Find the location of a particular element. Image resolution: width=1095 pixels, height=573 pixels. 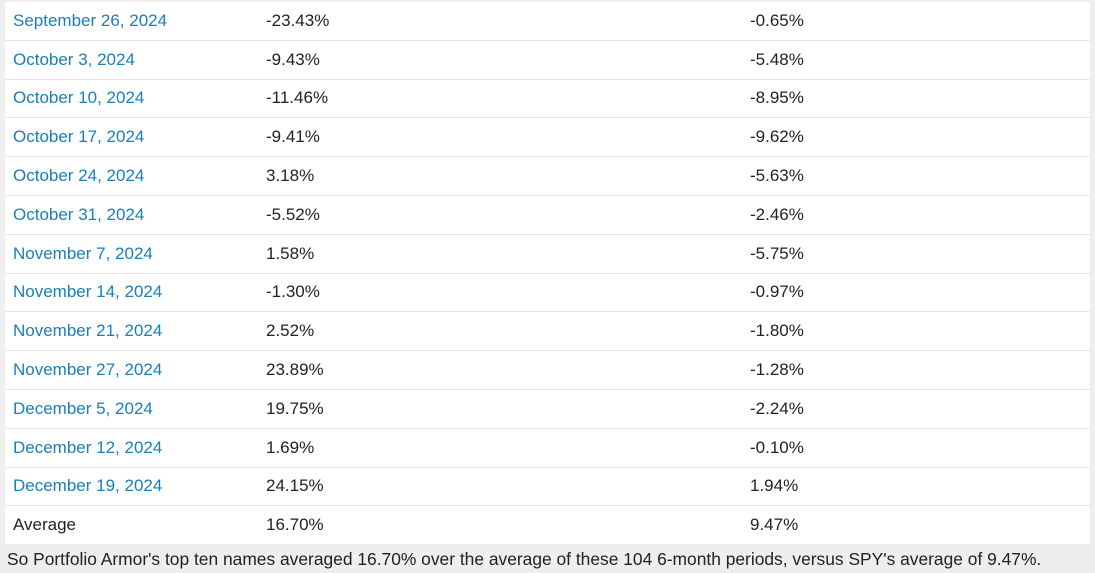

date-link: December 5, 2024 is located at coordinates (83, 408).